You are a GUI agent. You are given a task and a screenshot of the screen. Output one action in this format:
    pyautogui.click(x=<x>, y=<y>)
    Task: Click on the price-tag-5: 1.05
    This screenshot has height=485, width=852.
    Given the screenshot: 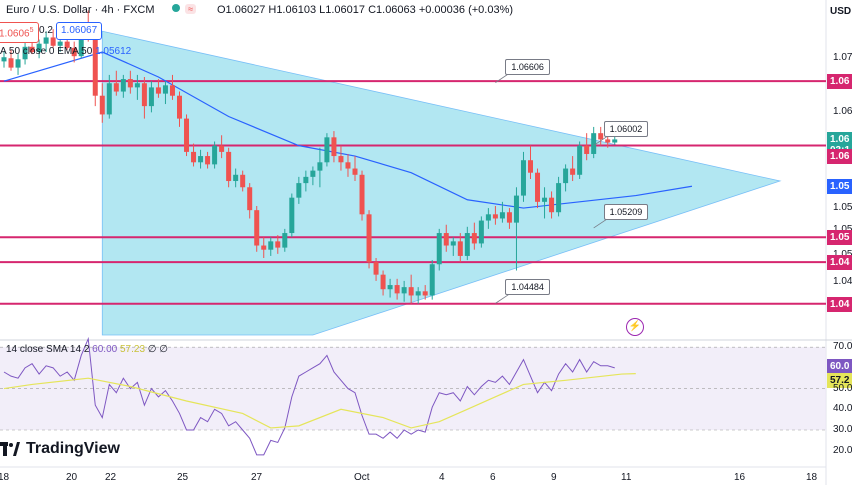 What is the action you would take?
    pyautogui.click(x=839, y=238)
    